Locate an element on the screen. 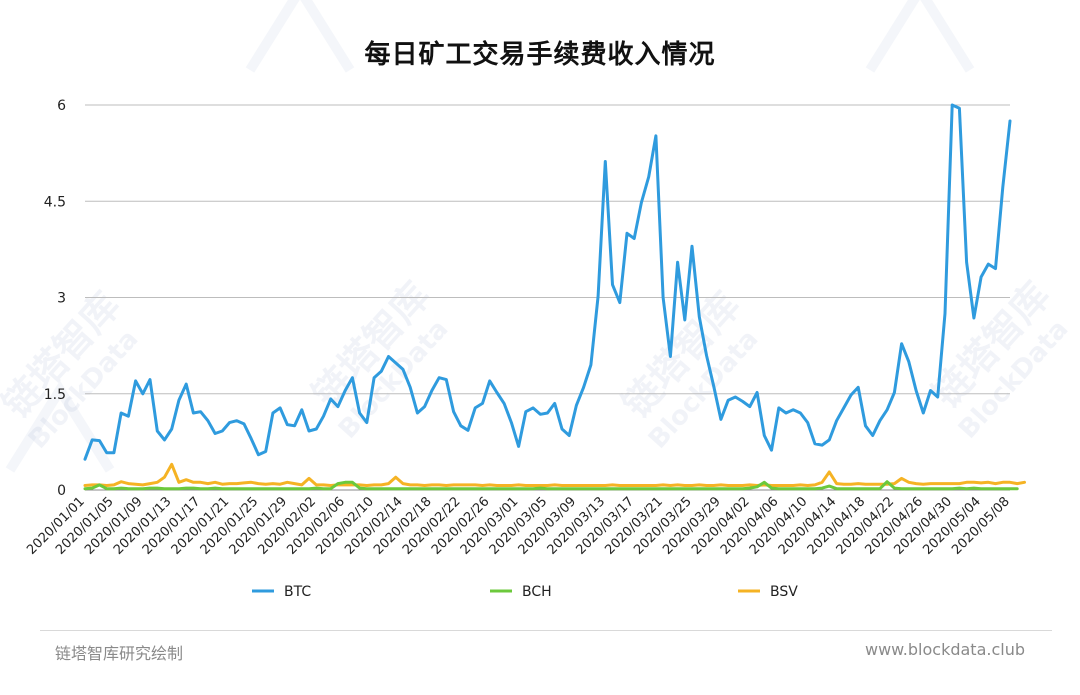 This screenshot has width=1080, height=695. series-line-bch is located at coordinates (551, 485).